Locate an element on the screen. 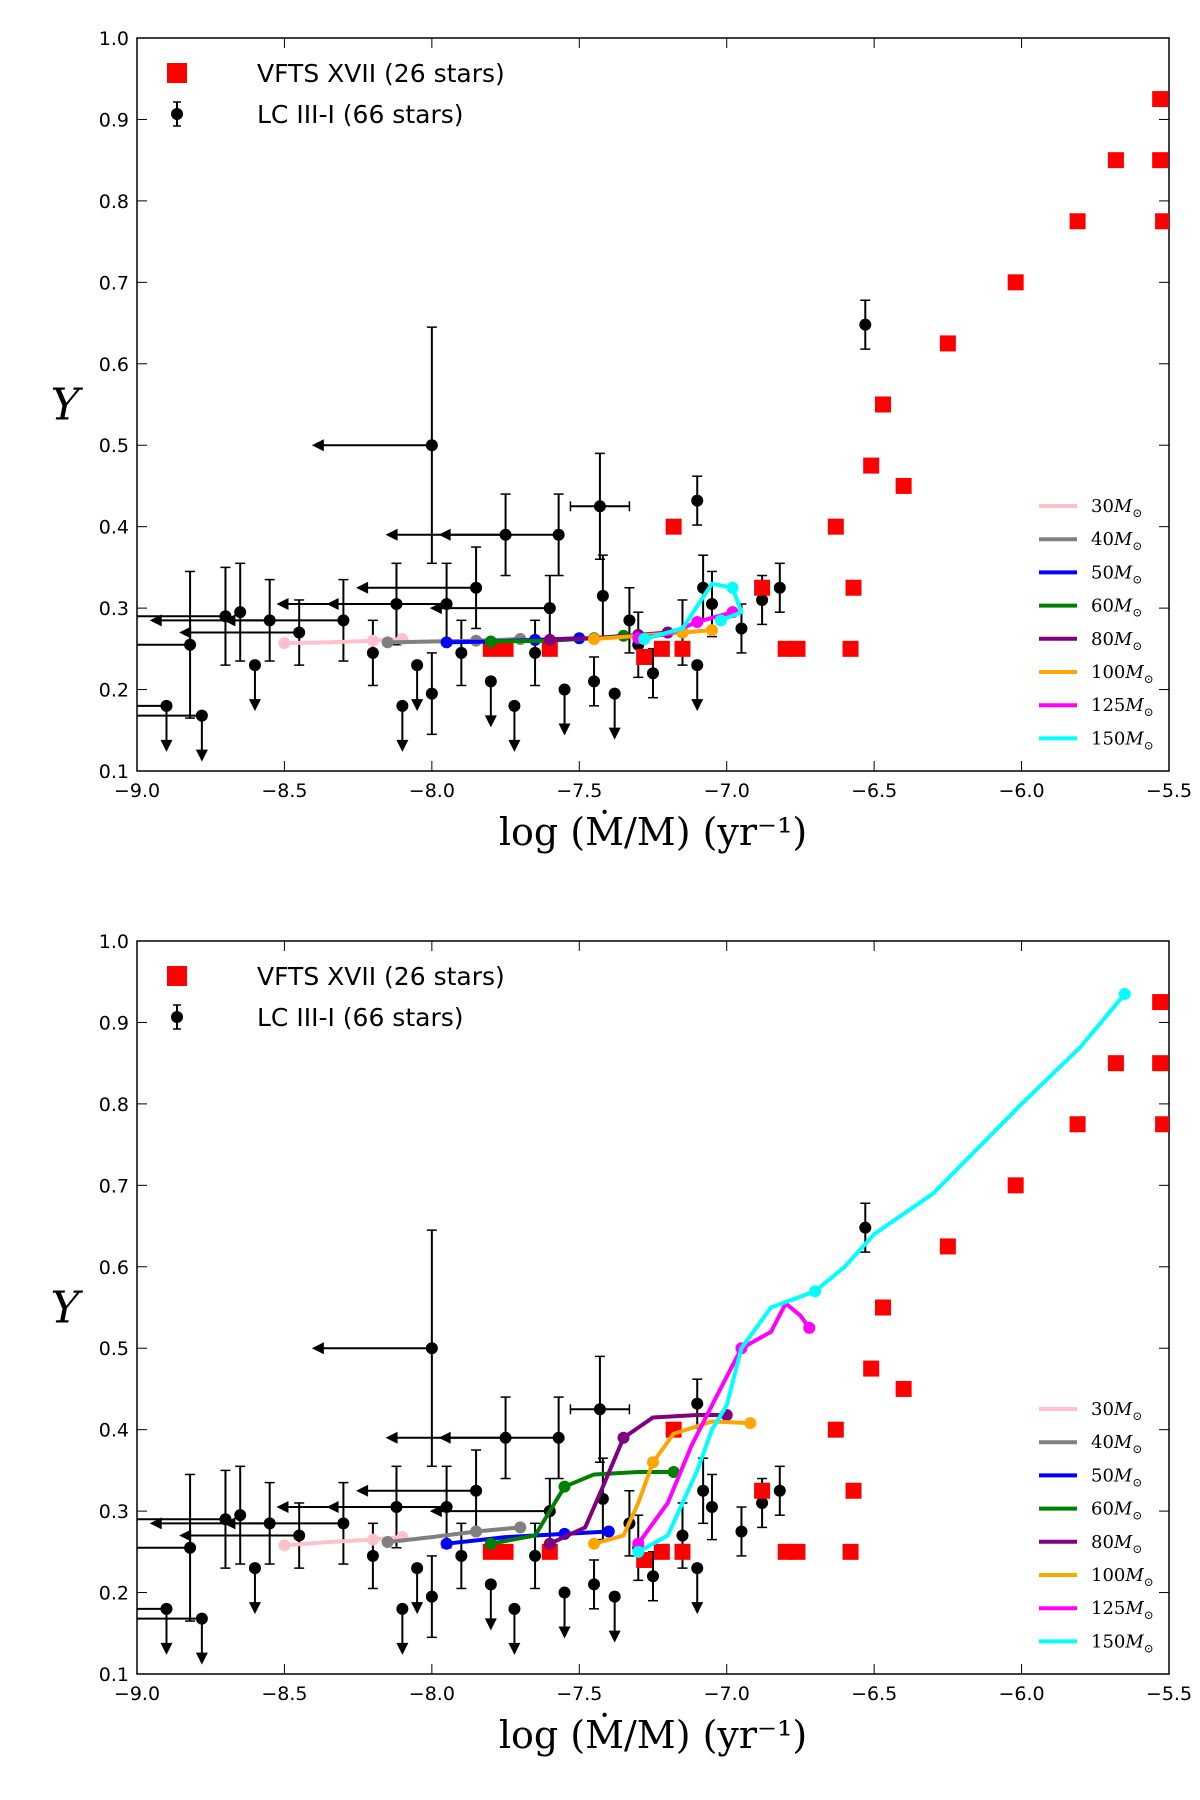  x-tick-label: −7.0 is located at coordinates (727, 1694).